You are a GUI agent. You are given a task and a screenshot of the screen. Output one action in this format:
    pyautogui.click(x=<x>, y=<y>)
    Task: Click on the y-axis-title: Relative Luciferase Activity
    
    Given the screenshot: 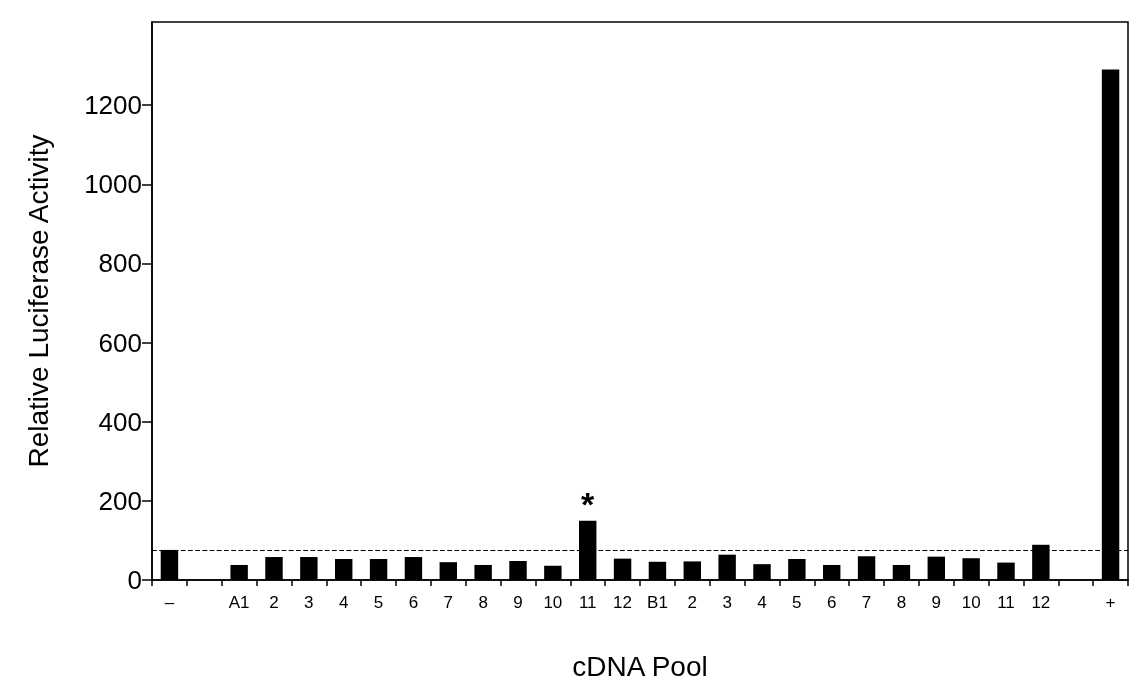 What is the action you would take?
    pyautogui.click(x=38, y=301)
    